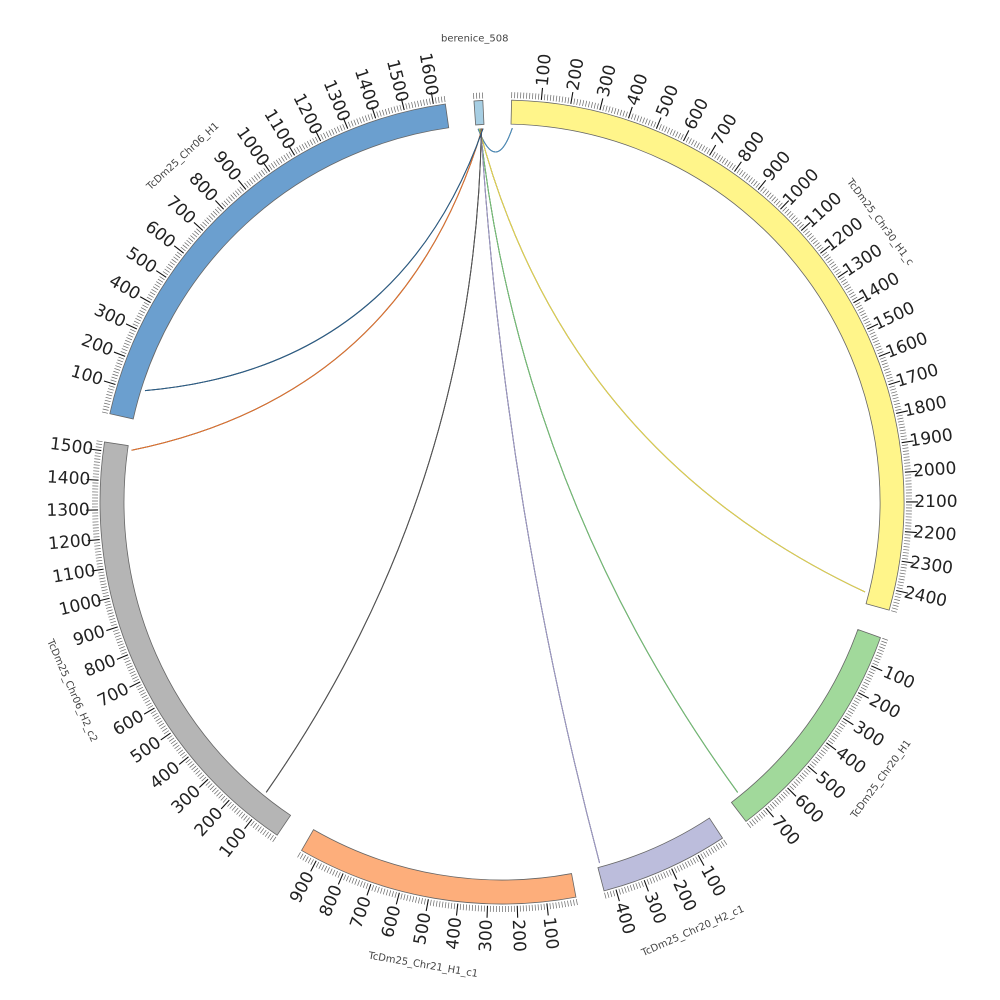 This screenshot has width=1000, height=1000. What do you see at coordinates (881, 779) in the screenshot?
I see `segment-name-tcdm25-chr20-h1: TcDm25_Chr20_H1` at bounding box center [881, 779].